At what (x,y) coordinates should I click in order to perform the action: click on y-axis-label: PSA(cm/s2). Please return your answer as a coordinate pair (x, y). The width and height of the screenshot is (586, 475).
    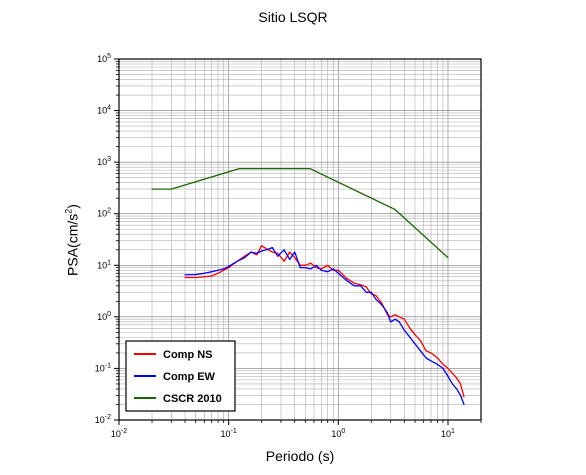
    Looking at the image, I should click on (72, 240).